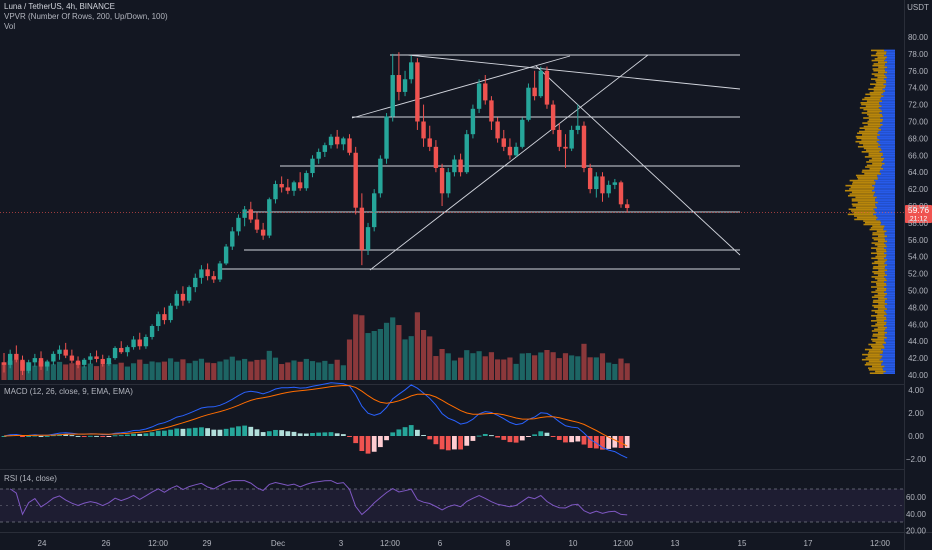 Image resolution: width=932 pixels, height=550 pixels. Describe the element at coordinates (9, 26) in the screenshot. I see `vol-legend: Vol` at that location.